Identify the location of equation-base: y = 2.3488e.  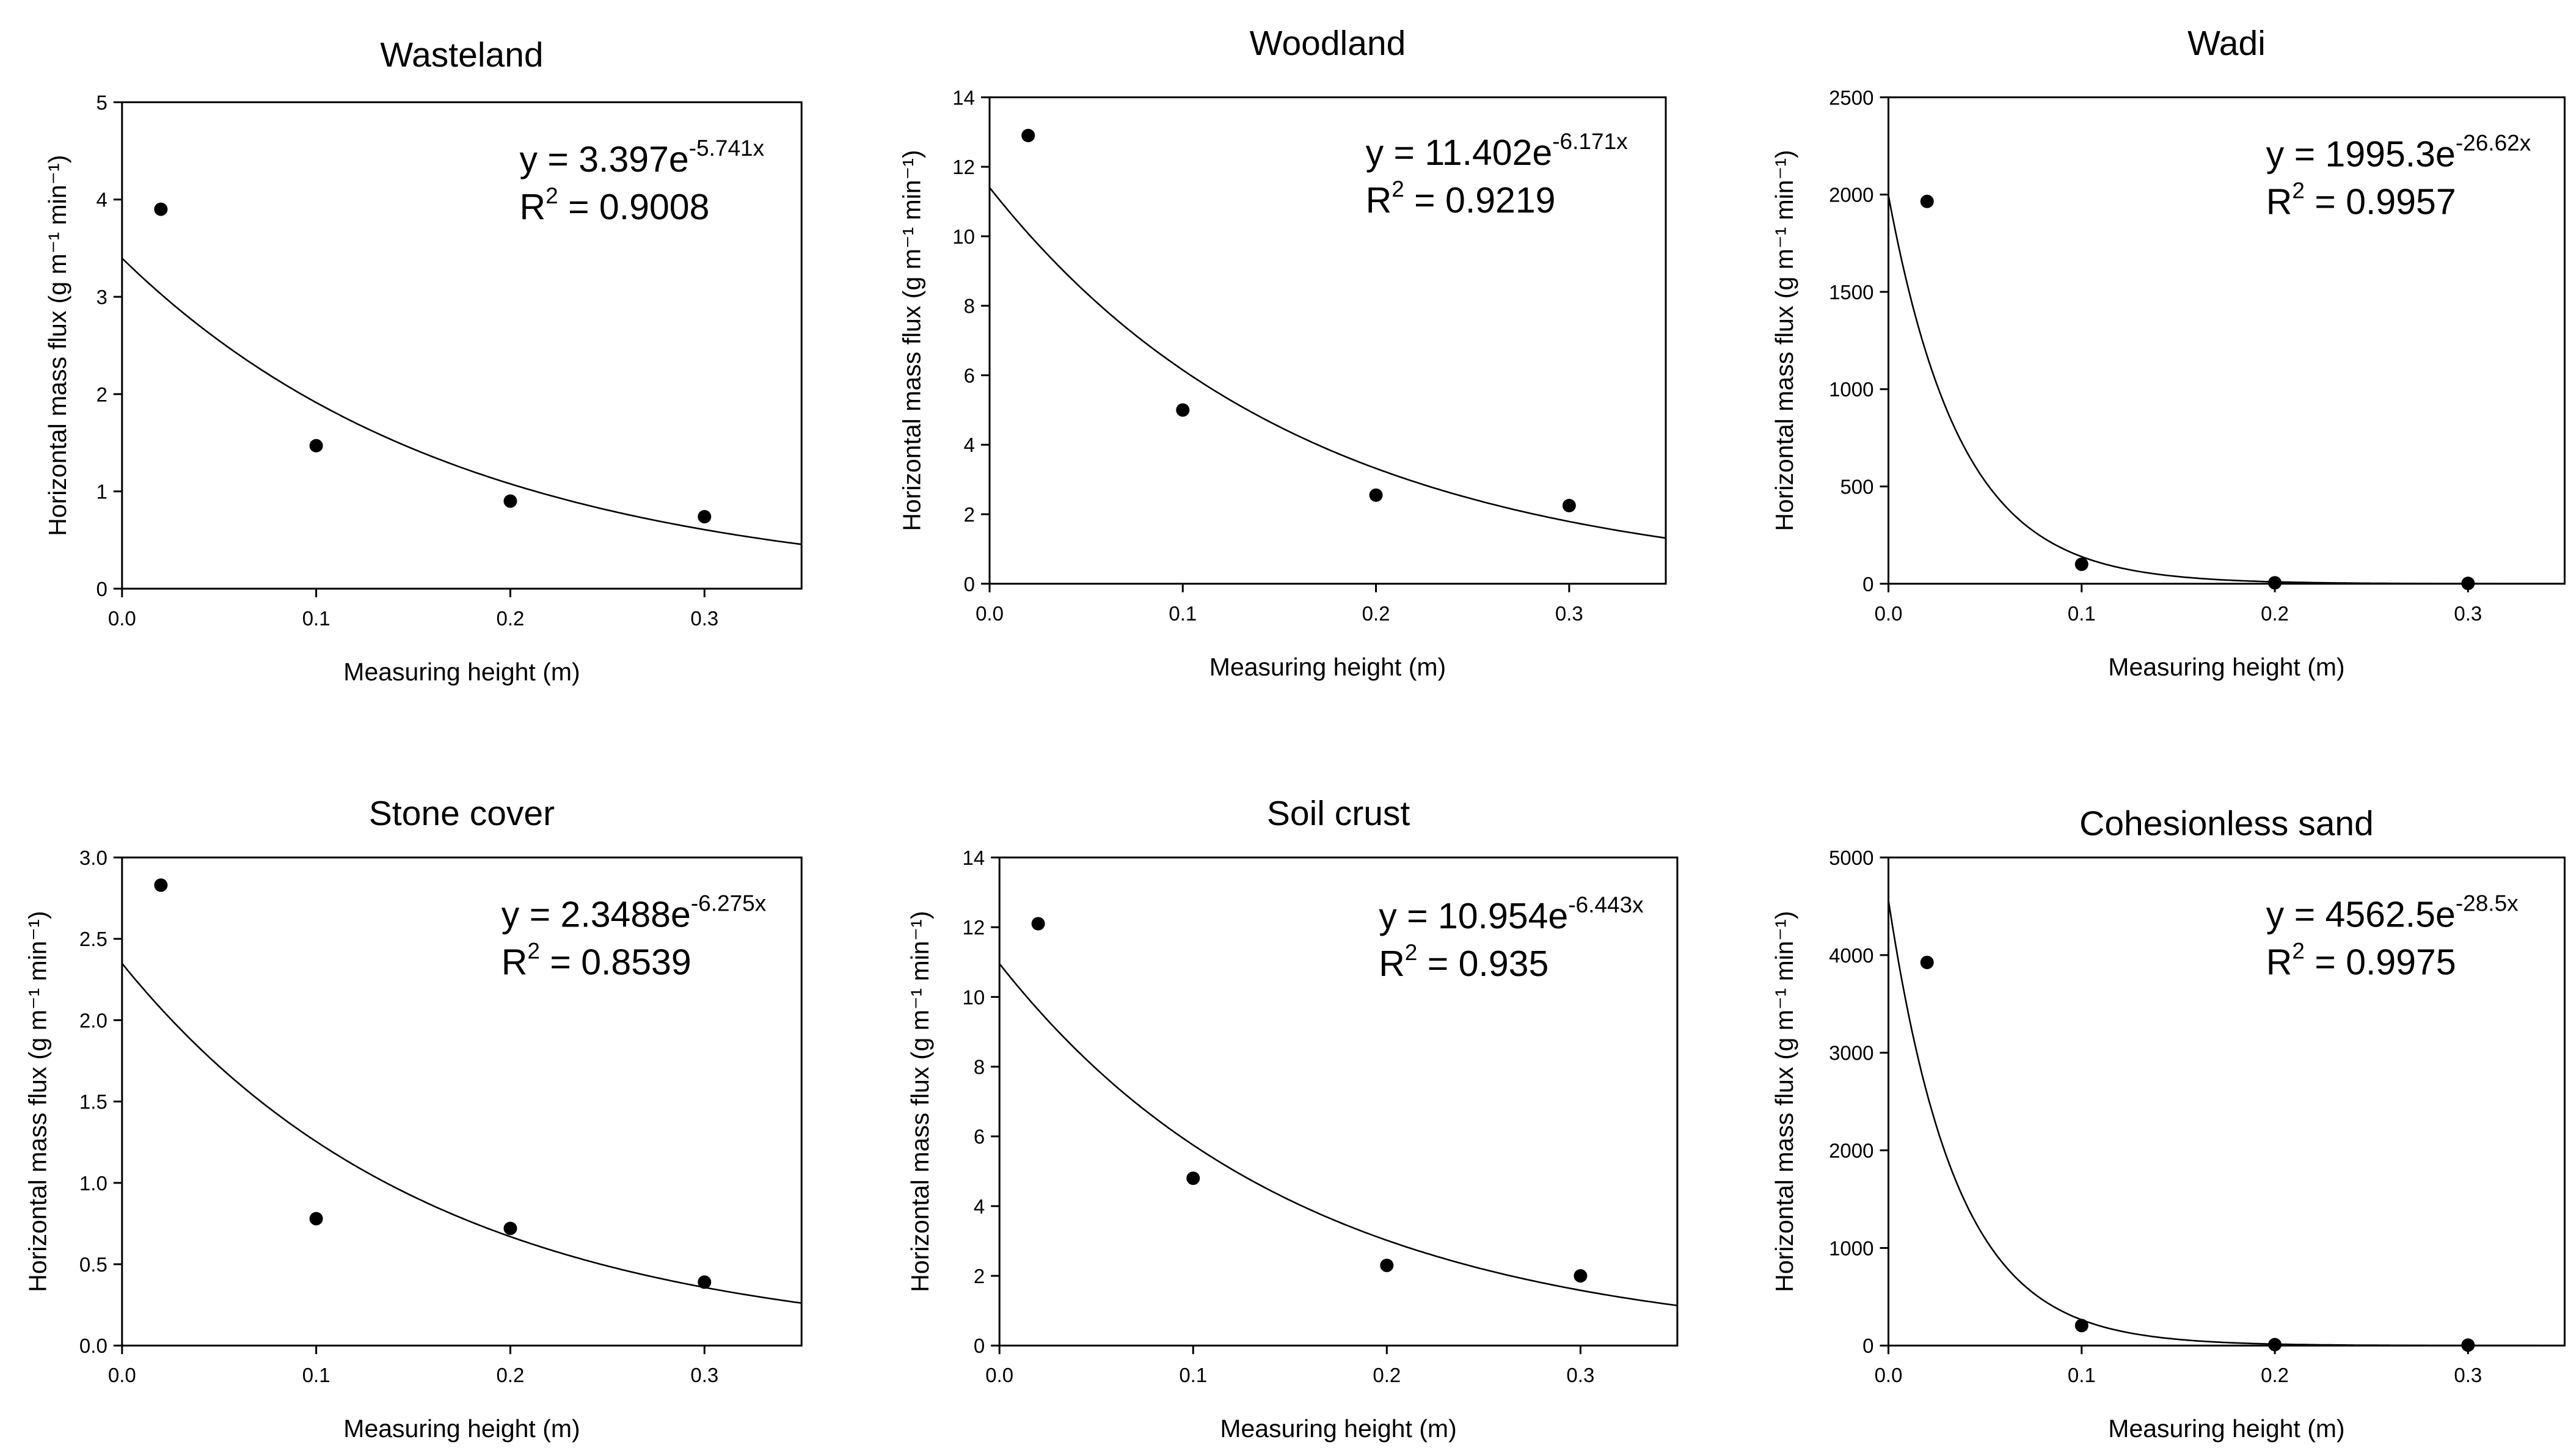
(596, 914).